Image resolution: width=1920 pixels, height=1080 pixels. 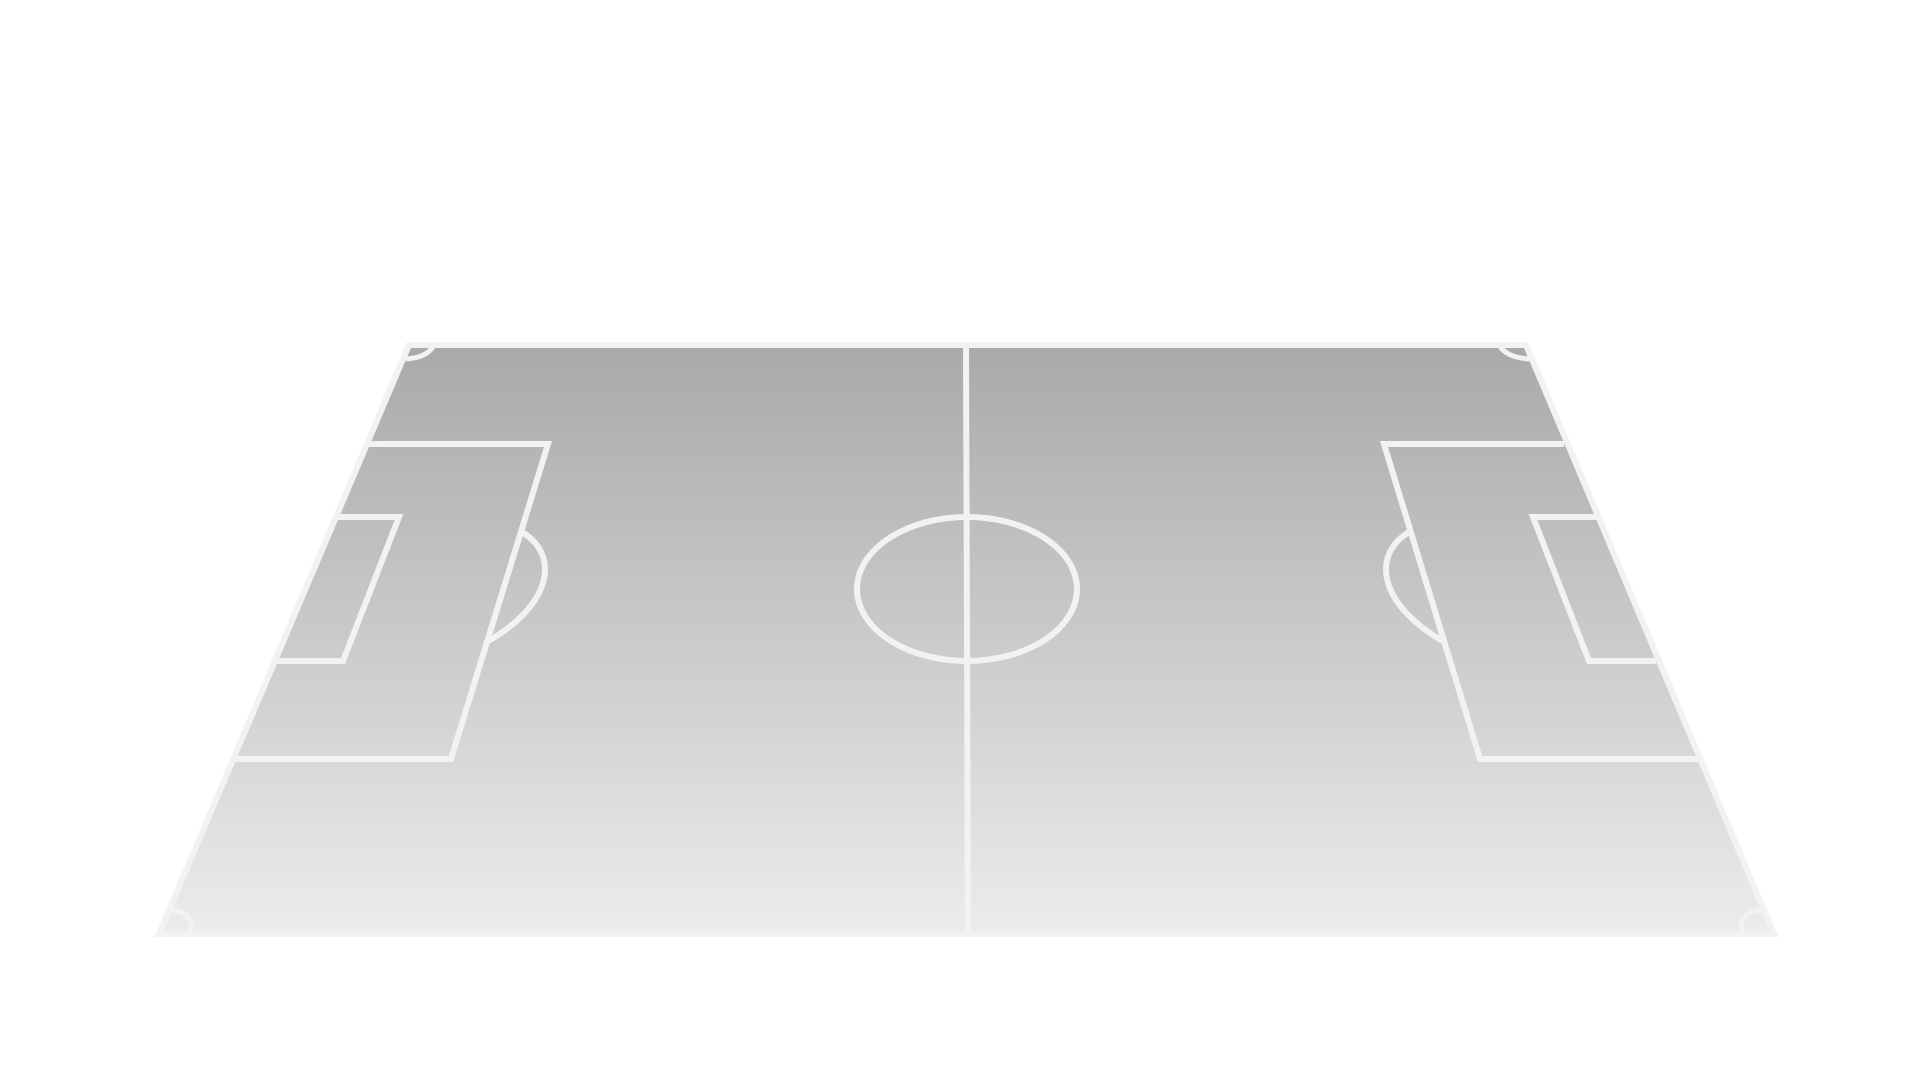 I want to click on left-penalty-area, so click(x=393, y=601).